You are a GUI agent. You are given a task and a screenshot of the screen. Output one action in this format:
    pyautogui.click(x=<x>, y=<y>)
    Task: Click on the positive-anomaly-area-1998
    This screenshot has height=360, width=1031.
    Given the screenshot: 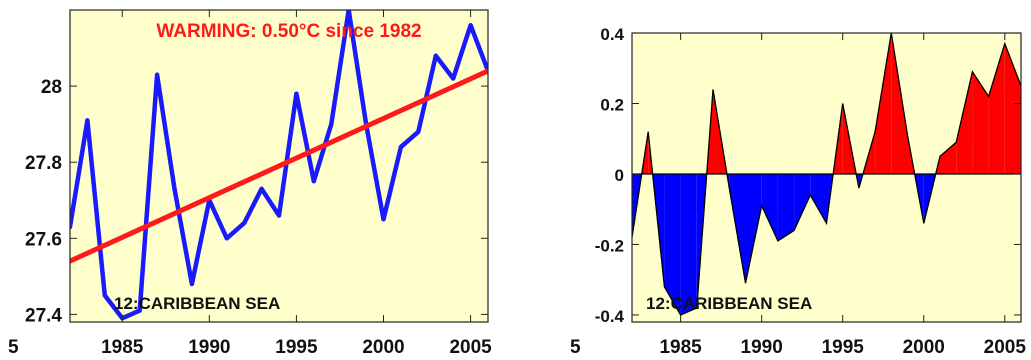 What is the action you would take?
    pyautogui.click(x=899, y=103)
    